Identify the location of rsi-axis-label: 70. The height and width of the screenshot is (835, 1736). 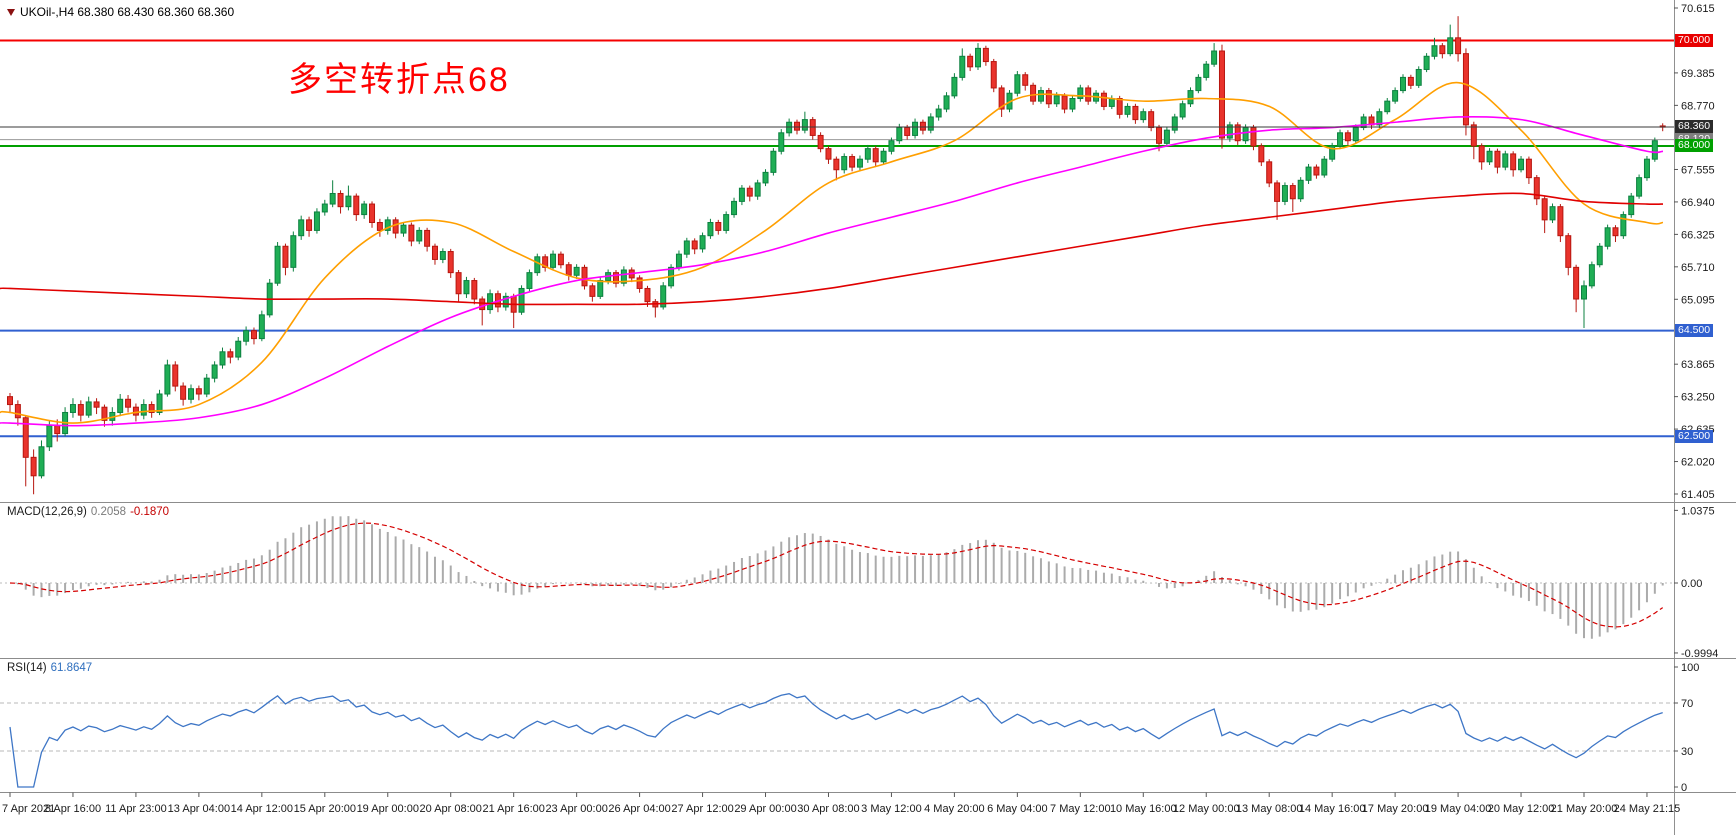
(1687, 704).